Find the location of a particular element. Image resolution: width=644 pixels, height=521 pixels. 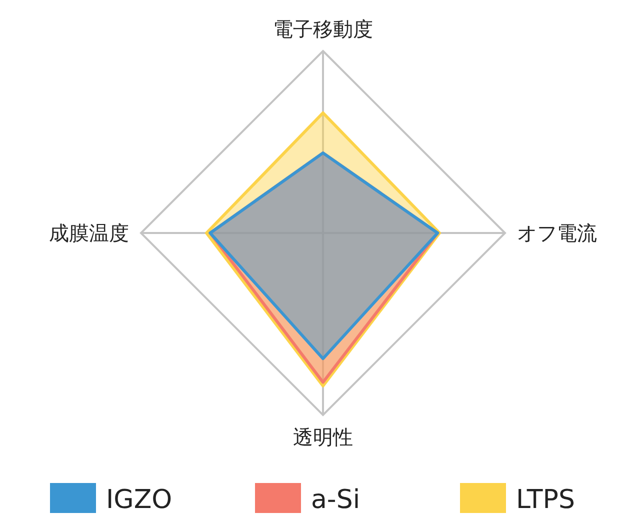

spoke-label: 成膜温度 is located at coordinates (89, 233).